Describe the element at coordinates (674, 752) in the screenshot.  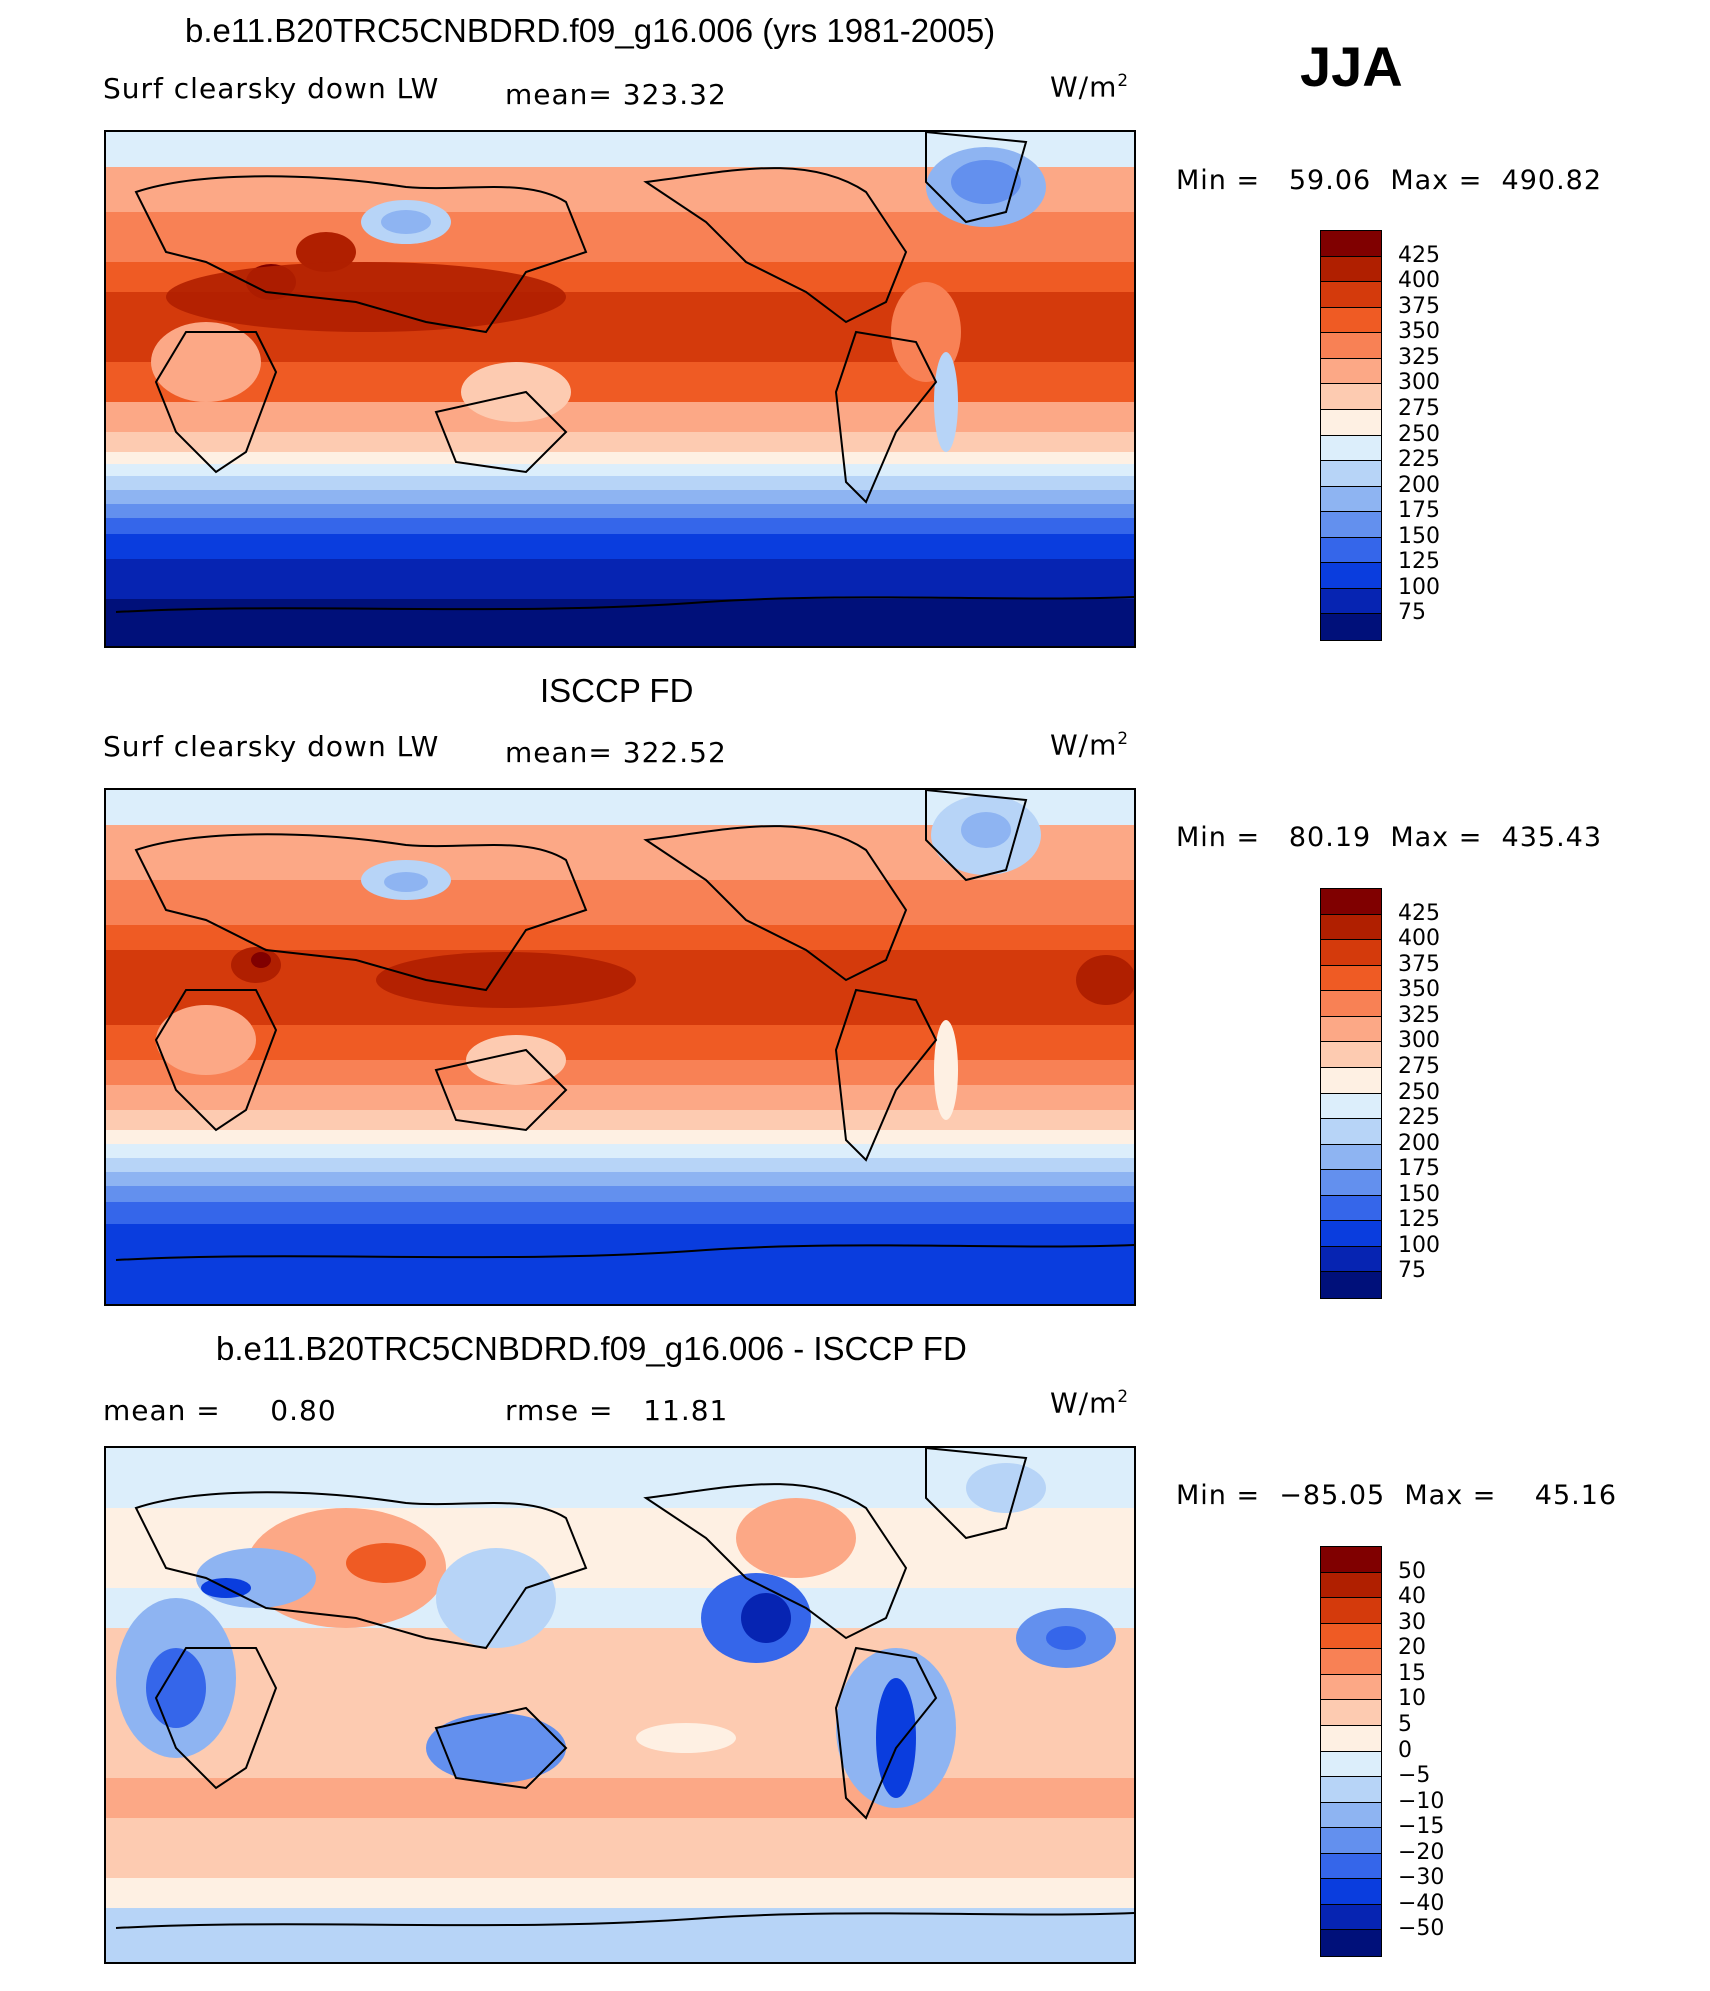
I see `panel-2-mean-value: 322.52` at that location.